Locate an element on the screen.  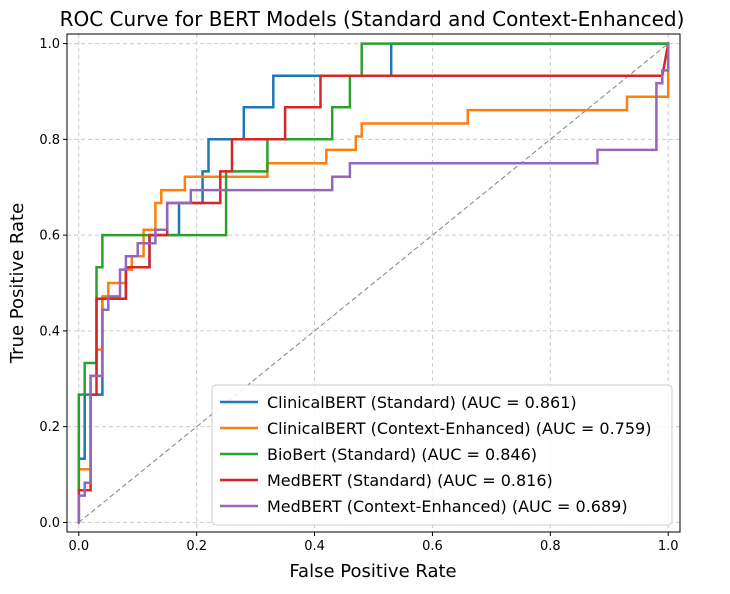
y-tick-label: 0.8 is located at coordinates (49, 140).